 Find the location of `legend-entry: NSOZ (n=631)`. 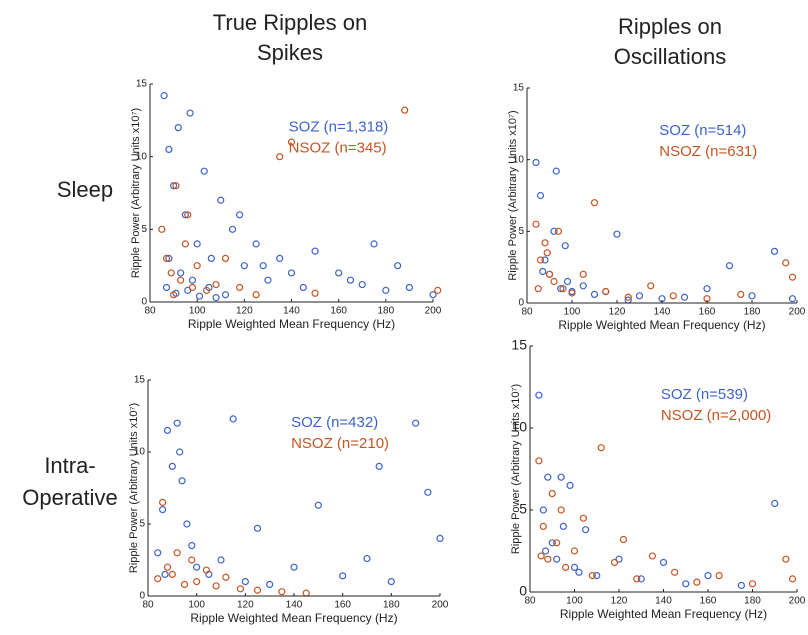

legend-entry: NSOZ (n=631) is located at coordinates (708, 151).